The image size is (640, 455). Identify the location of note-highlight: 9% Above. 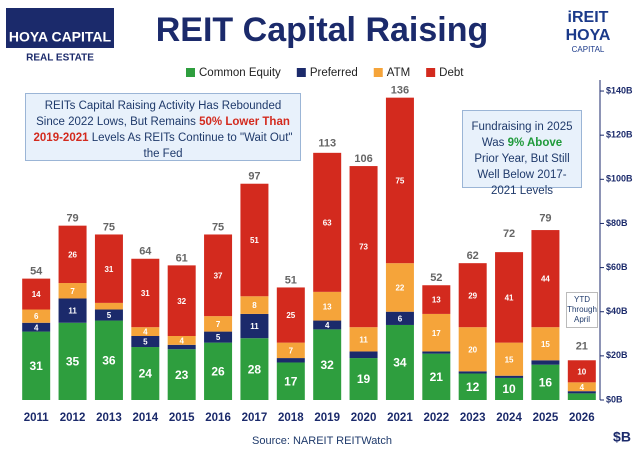
(535, 143).